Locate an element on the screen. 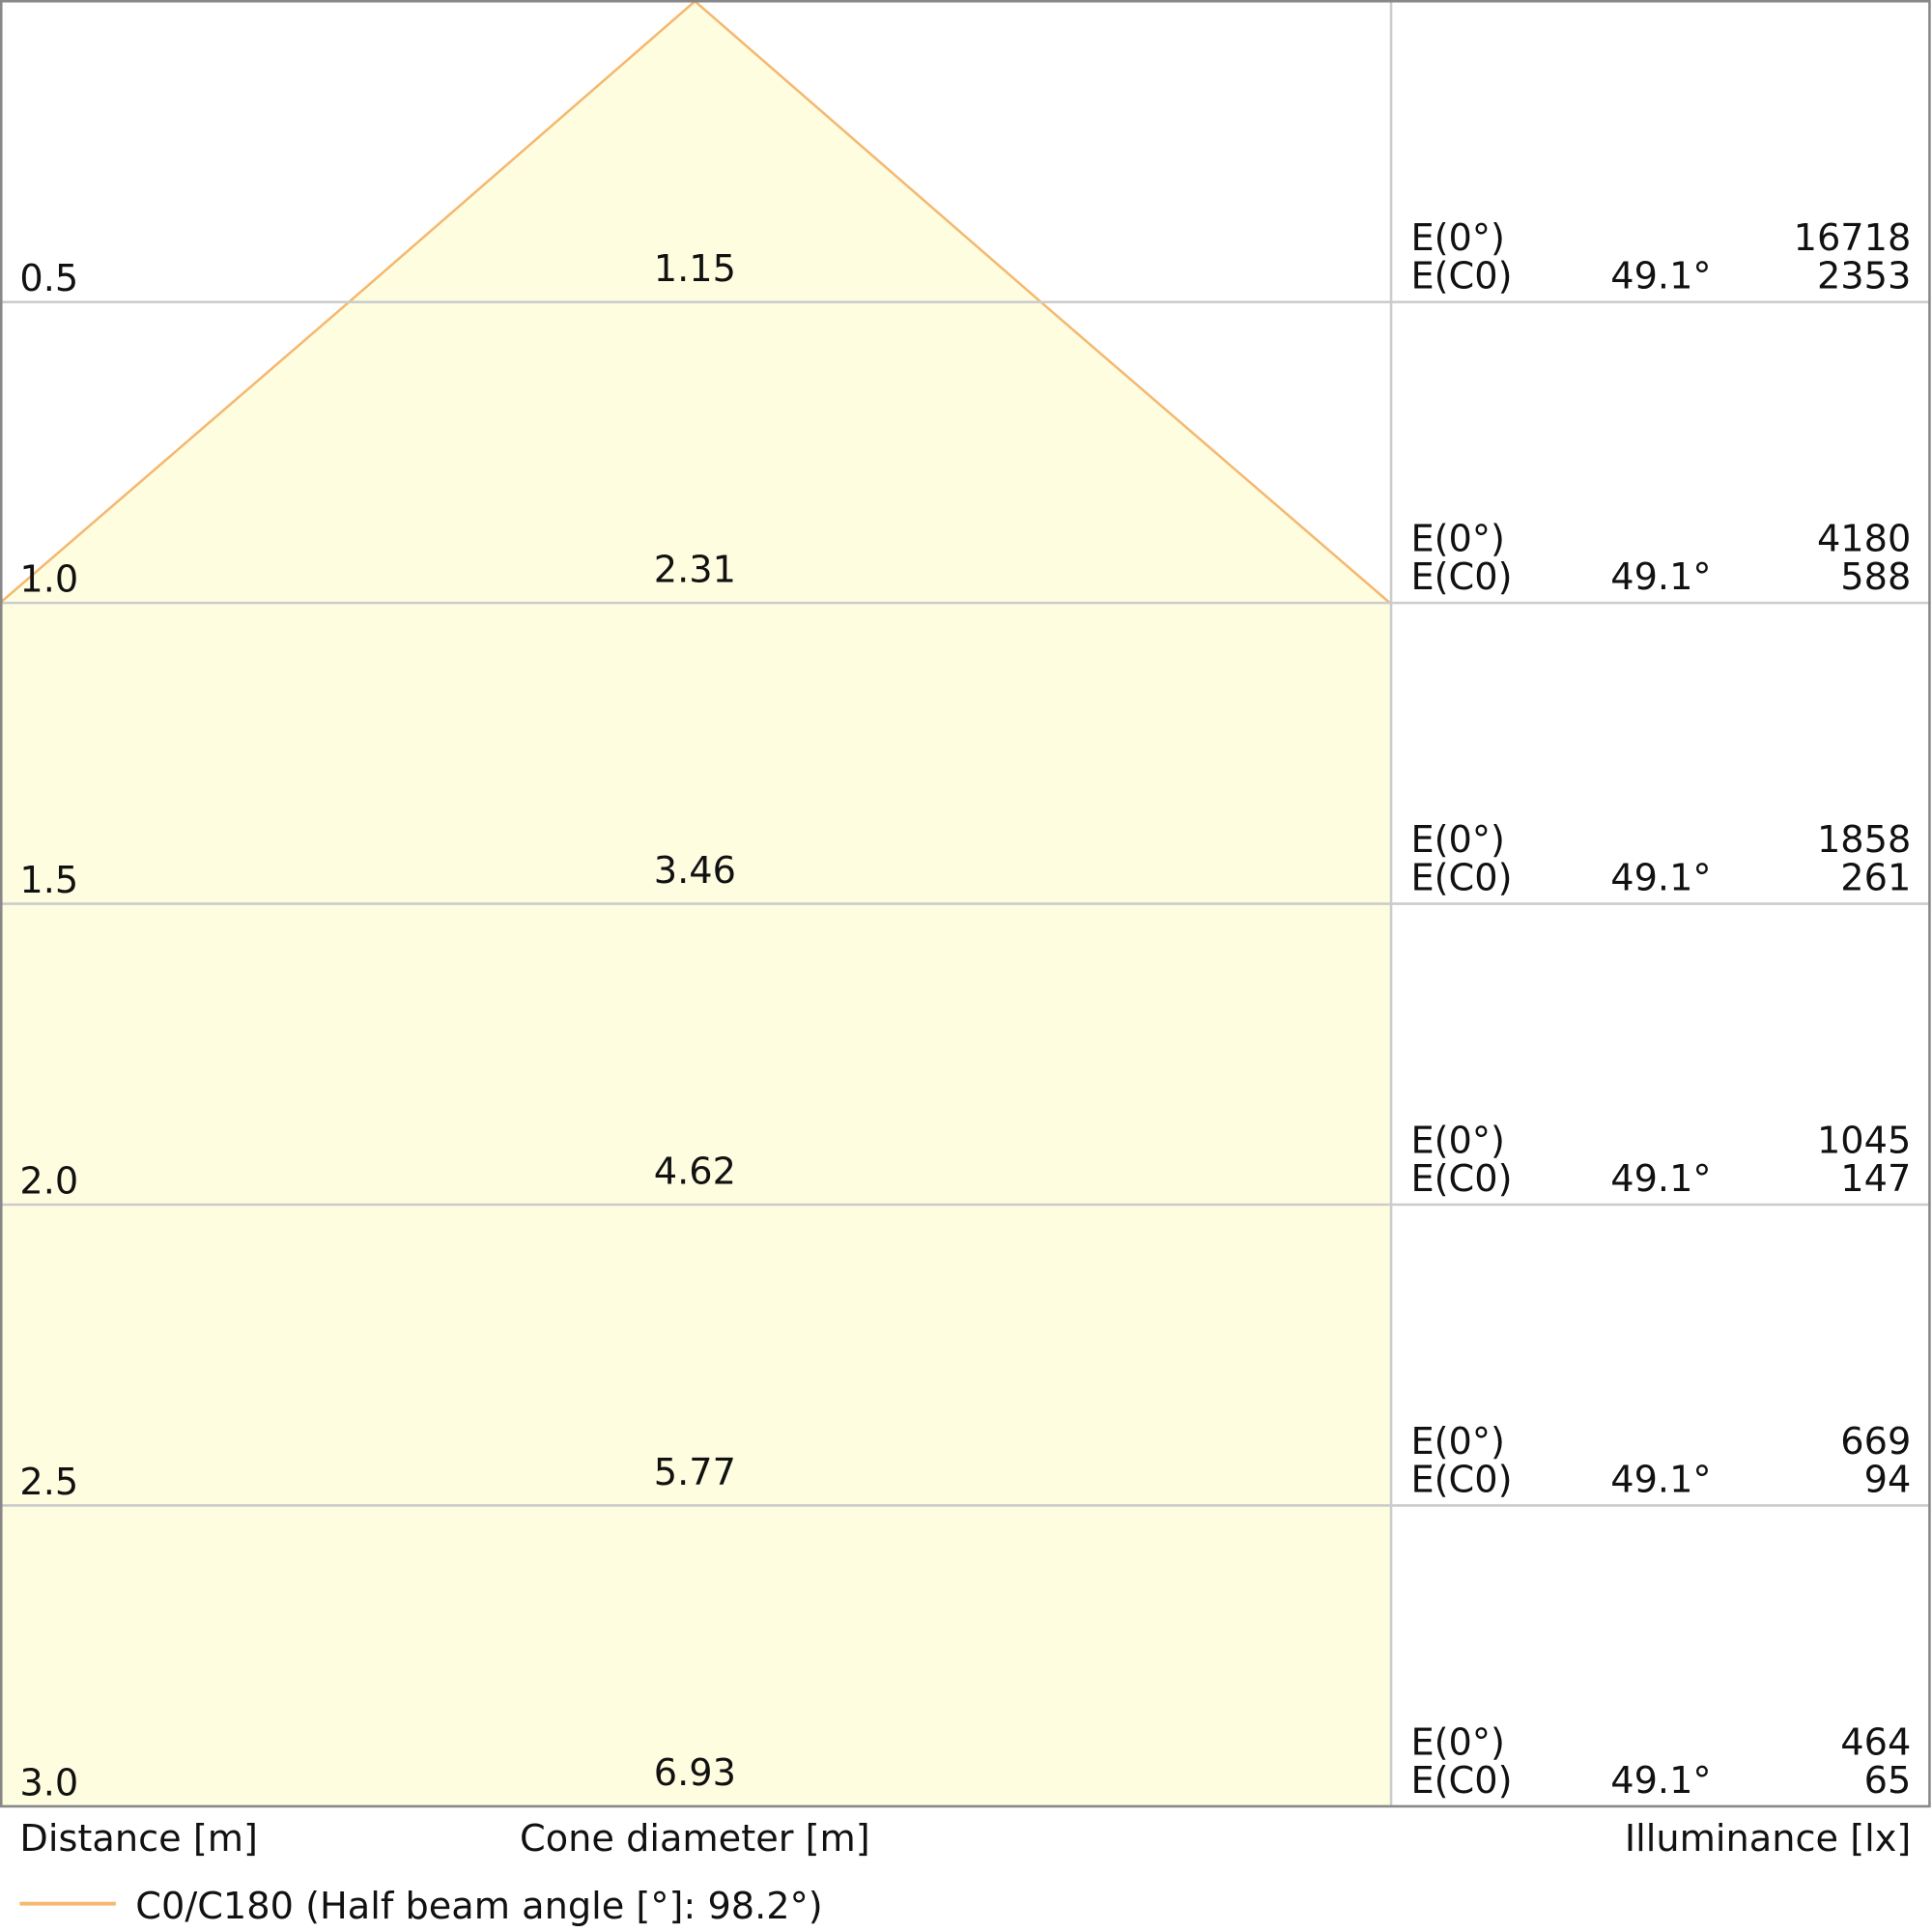  diameter-label: 2.31 is located at coordinates (695, 569).